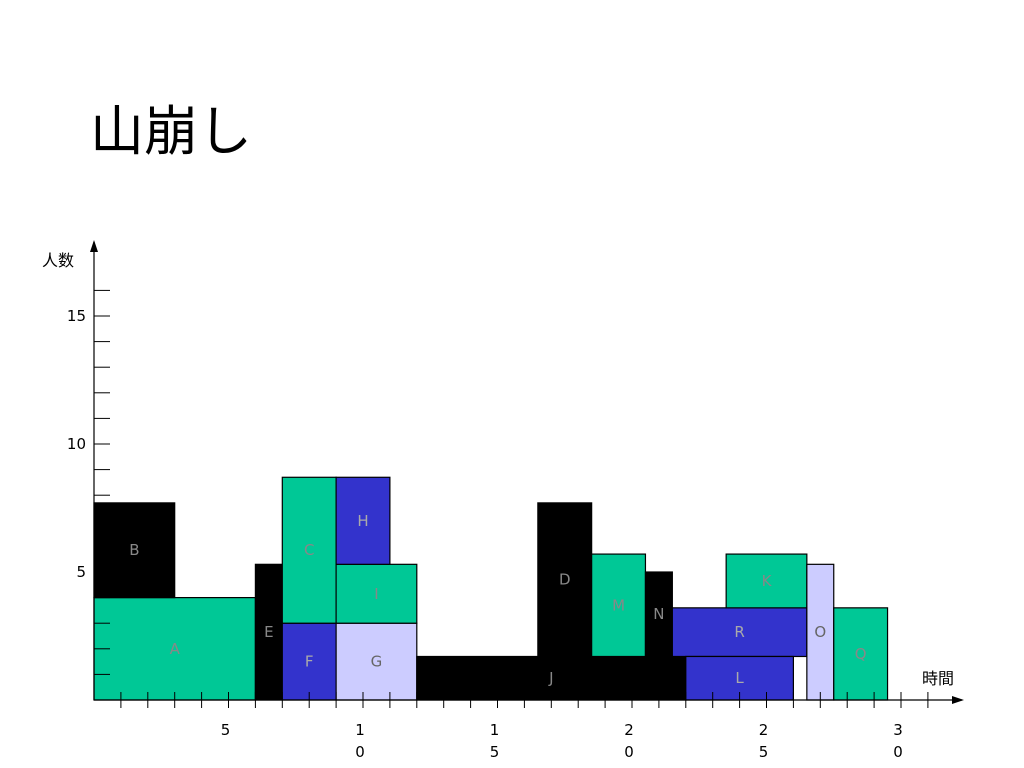 The image size is (1024, 768). What do you see at coordinates (76, 316) in the screenshot?
I see `y-tick-label: 15` at bounding box center [76, 316].